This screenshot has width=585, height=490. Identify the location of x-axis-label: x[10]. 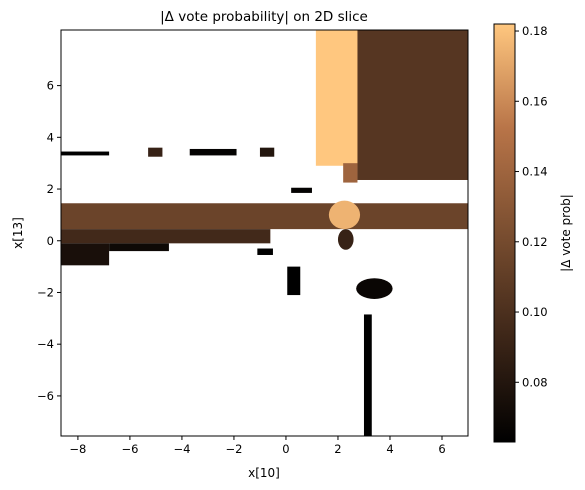
(264, 473).